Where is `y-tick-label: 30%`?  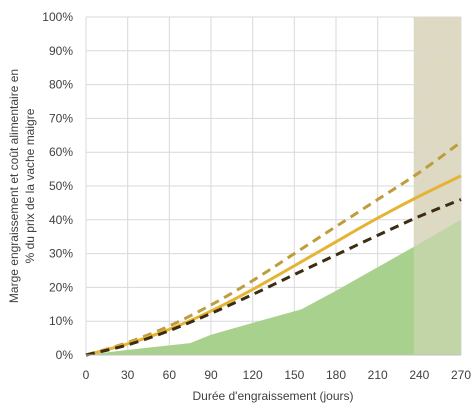 y-tick-label: 30% is located at coordinates (61, 254).